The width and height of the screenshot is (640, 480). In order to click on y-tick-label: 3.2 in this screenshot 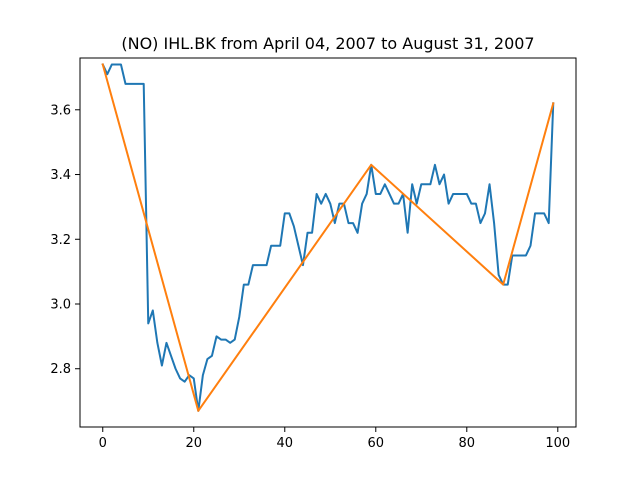, I will do `click(60, 240)`.